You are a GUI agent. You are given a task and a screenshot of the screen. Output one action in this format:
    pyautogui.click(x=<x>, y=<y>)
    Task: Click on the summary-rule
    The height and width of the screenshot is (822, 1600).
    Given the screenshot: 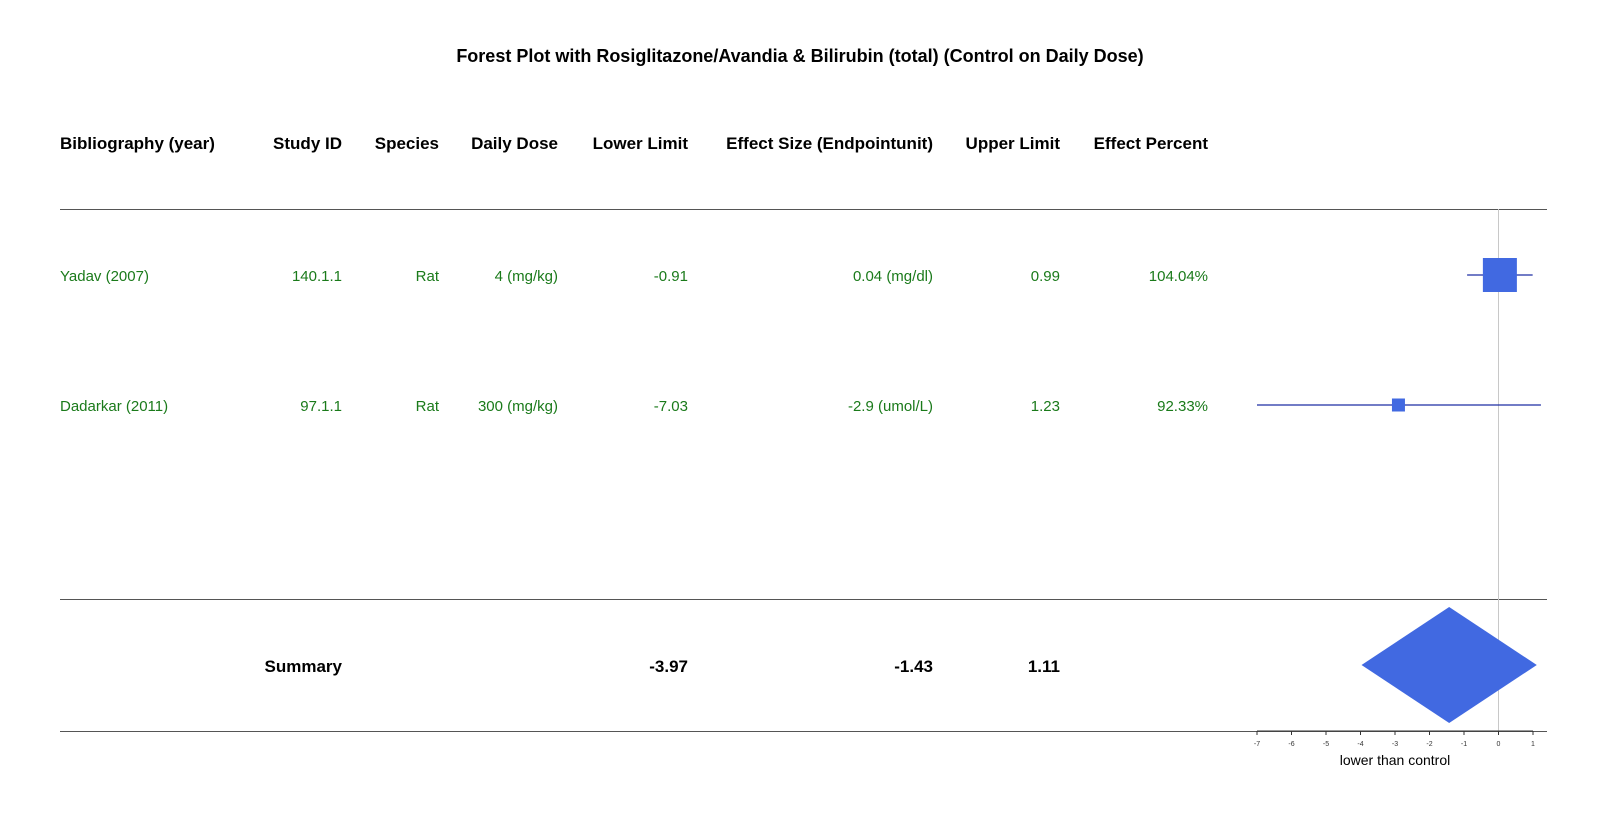 What is the action you would take?
    pyautogui.click(x=803, y=599)
    